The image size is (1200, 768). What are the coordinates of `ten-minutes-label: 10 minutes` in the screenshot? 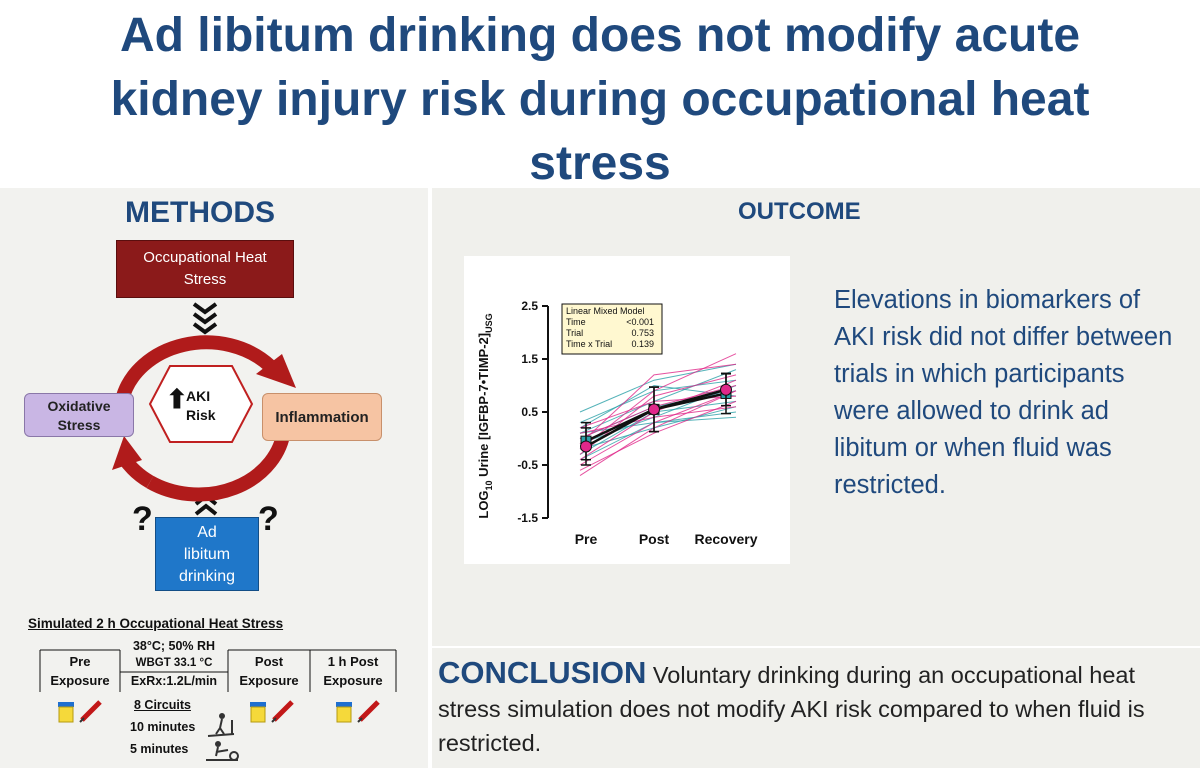 It's located at (163, 727).